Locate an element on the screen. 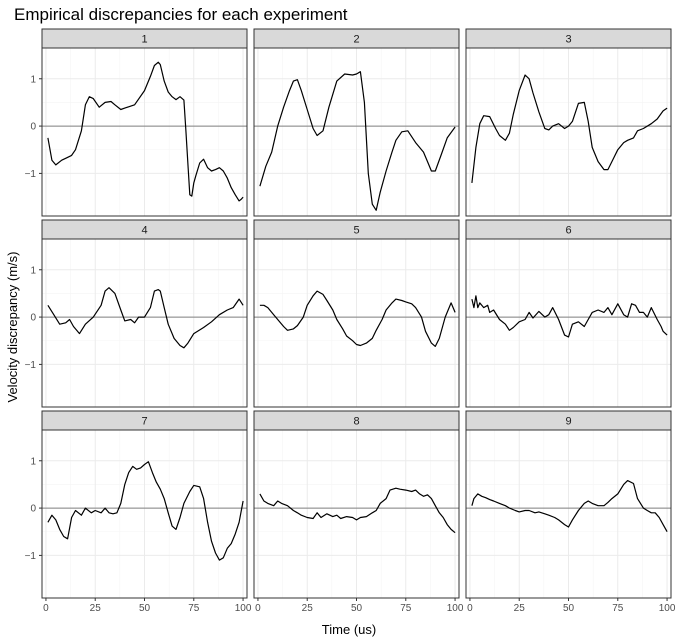 The width and height of the screenshot is (678, 643). strip-label-1: 1 is located at coordinates (144, 40).